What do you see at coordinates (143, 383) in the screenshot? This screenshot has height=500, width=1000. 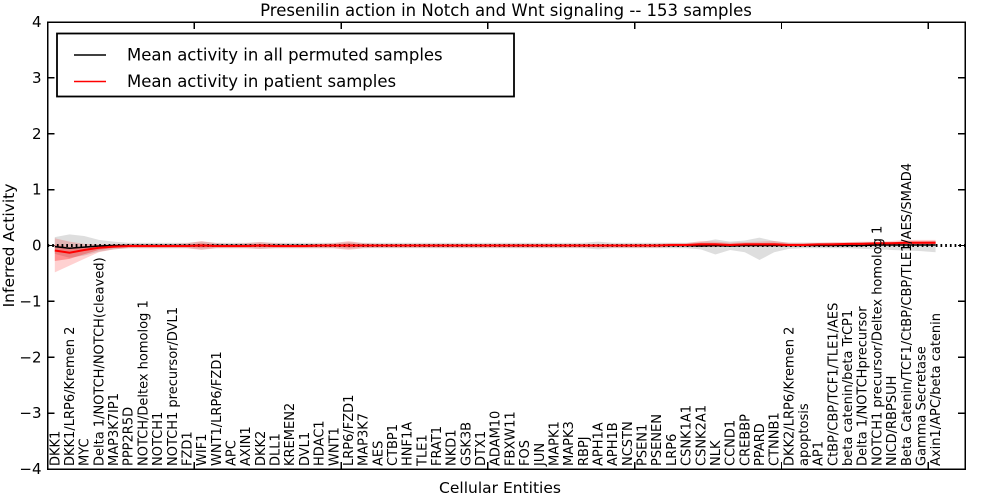 I see `x-category-label: NOTCH/Deltex homolog 1` at bounding box center [143, 383].